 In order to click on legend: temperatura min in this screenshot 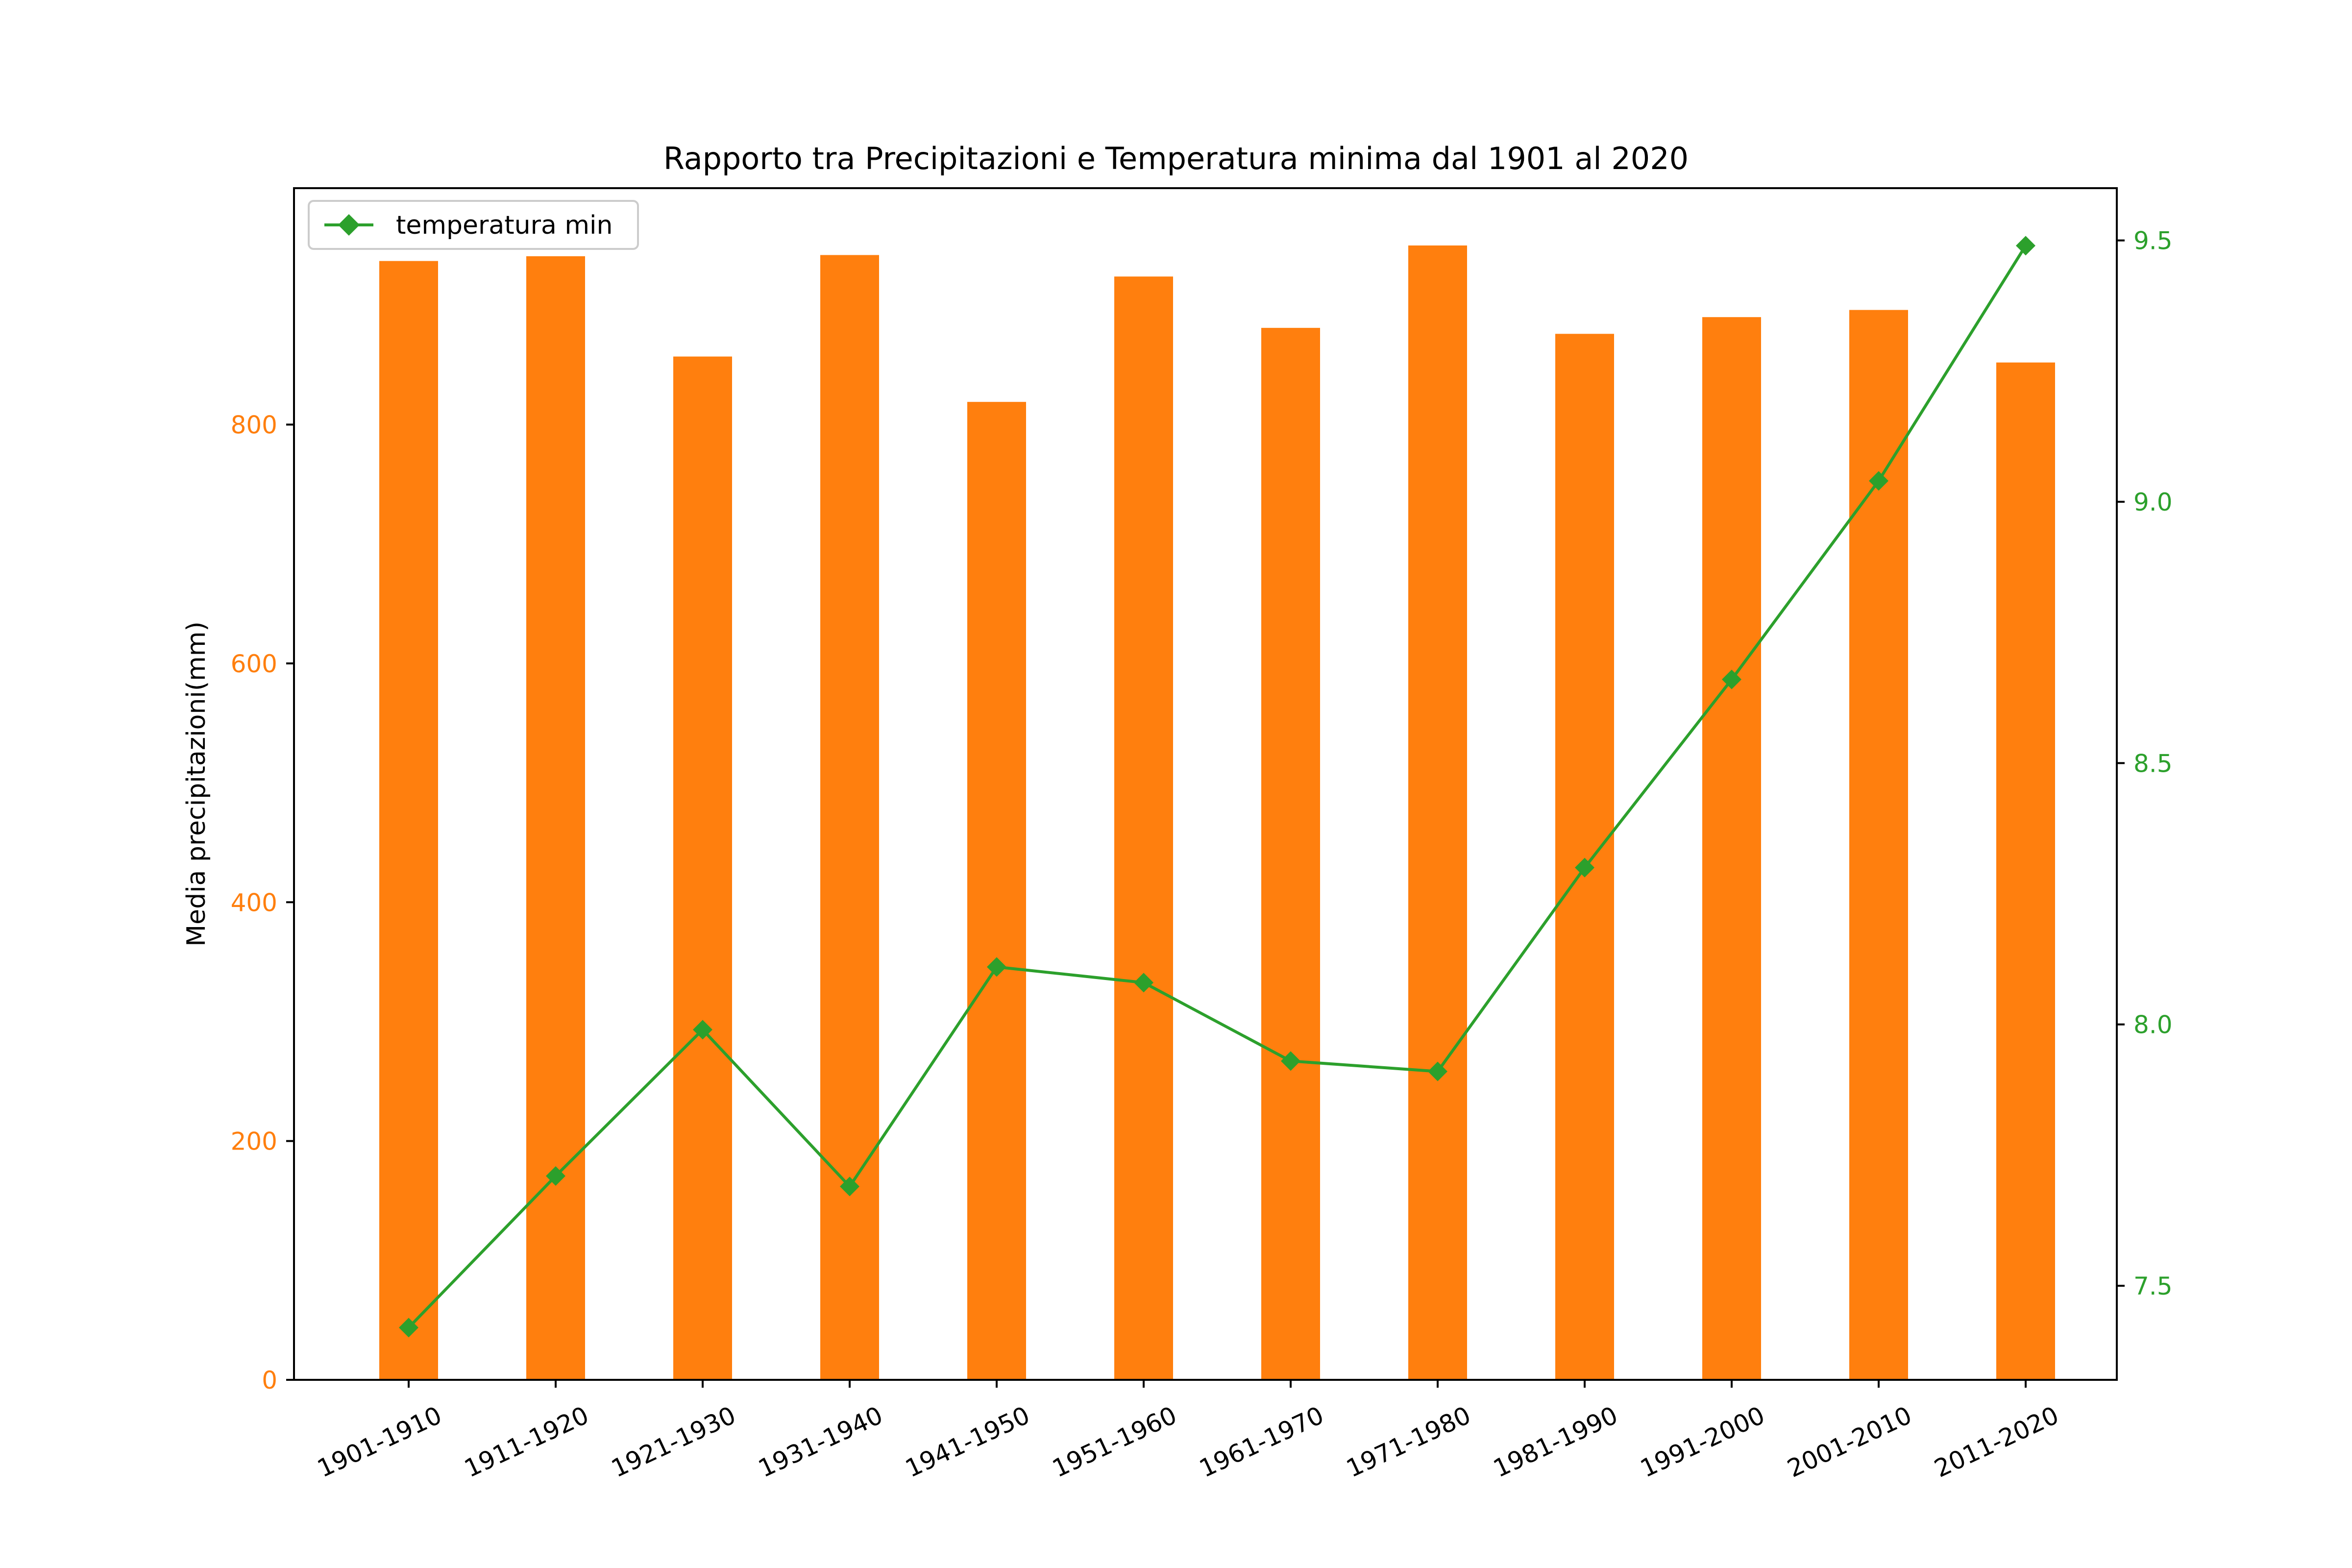, I will do `click(473, 225)`.